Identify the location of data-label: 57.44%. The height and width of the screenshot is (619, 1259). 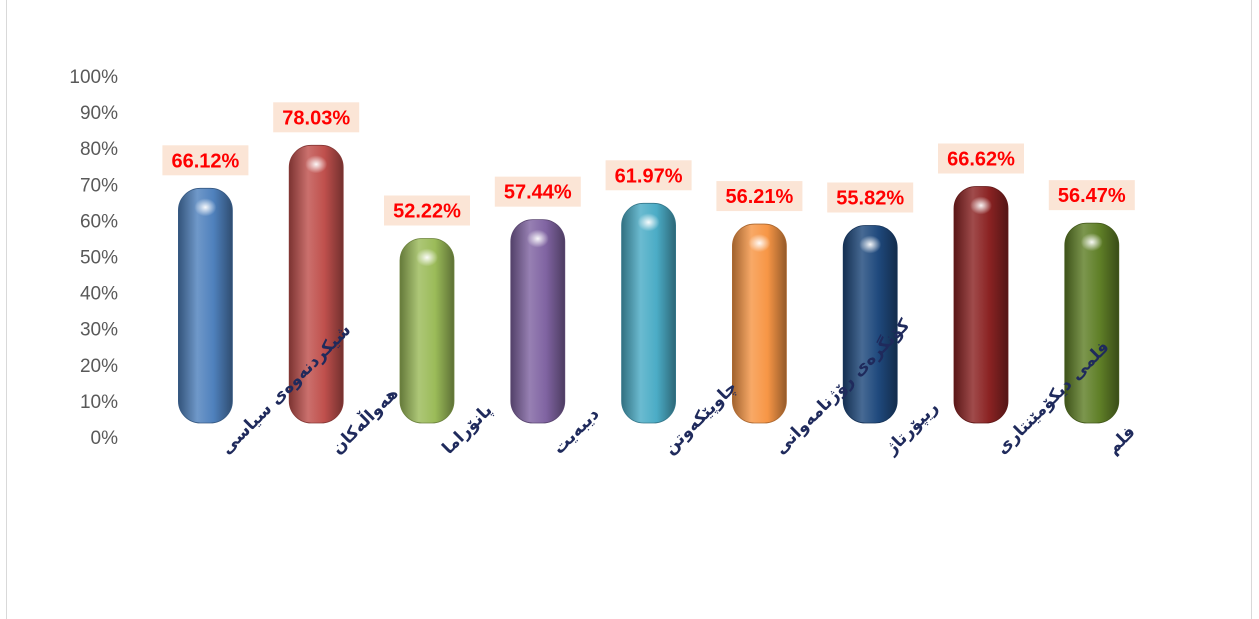
(538, 193).